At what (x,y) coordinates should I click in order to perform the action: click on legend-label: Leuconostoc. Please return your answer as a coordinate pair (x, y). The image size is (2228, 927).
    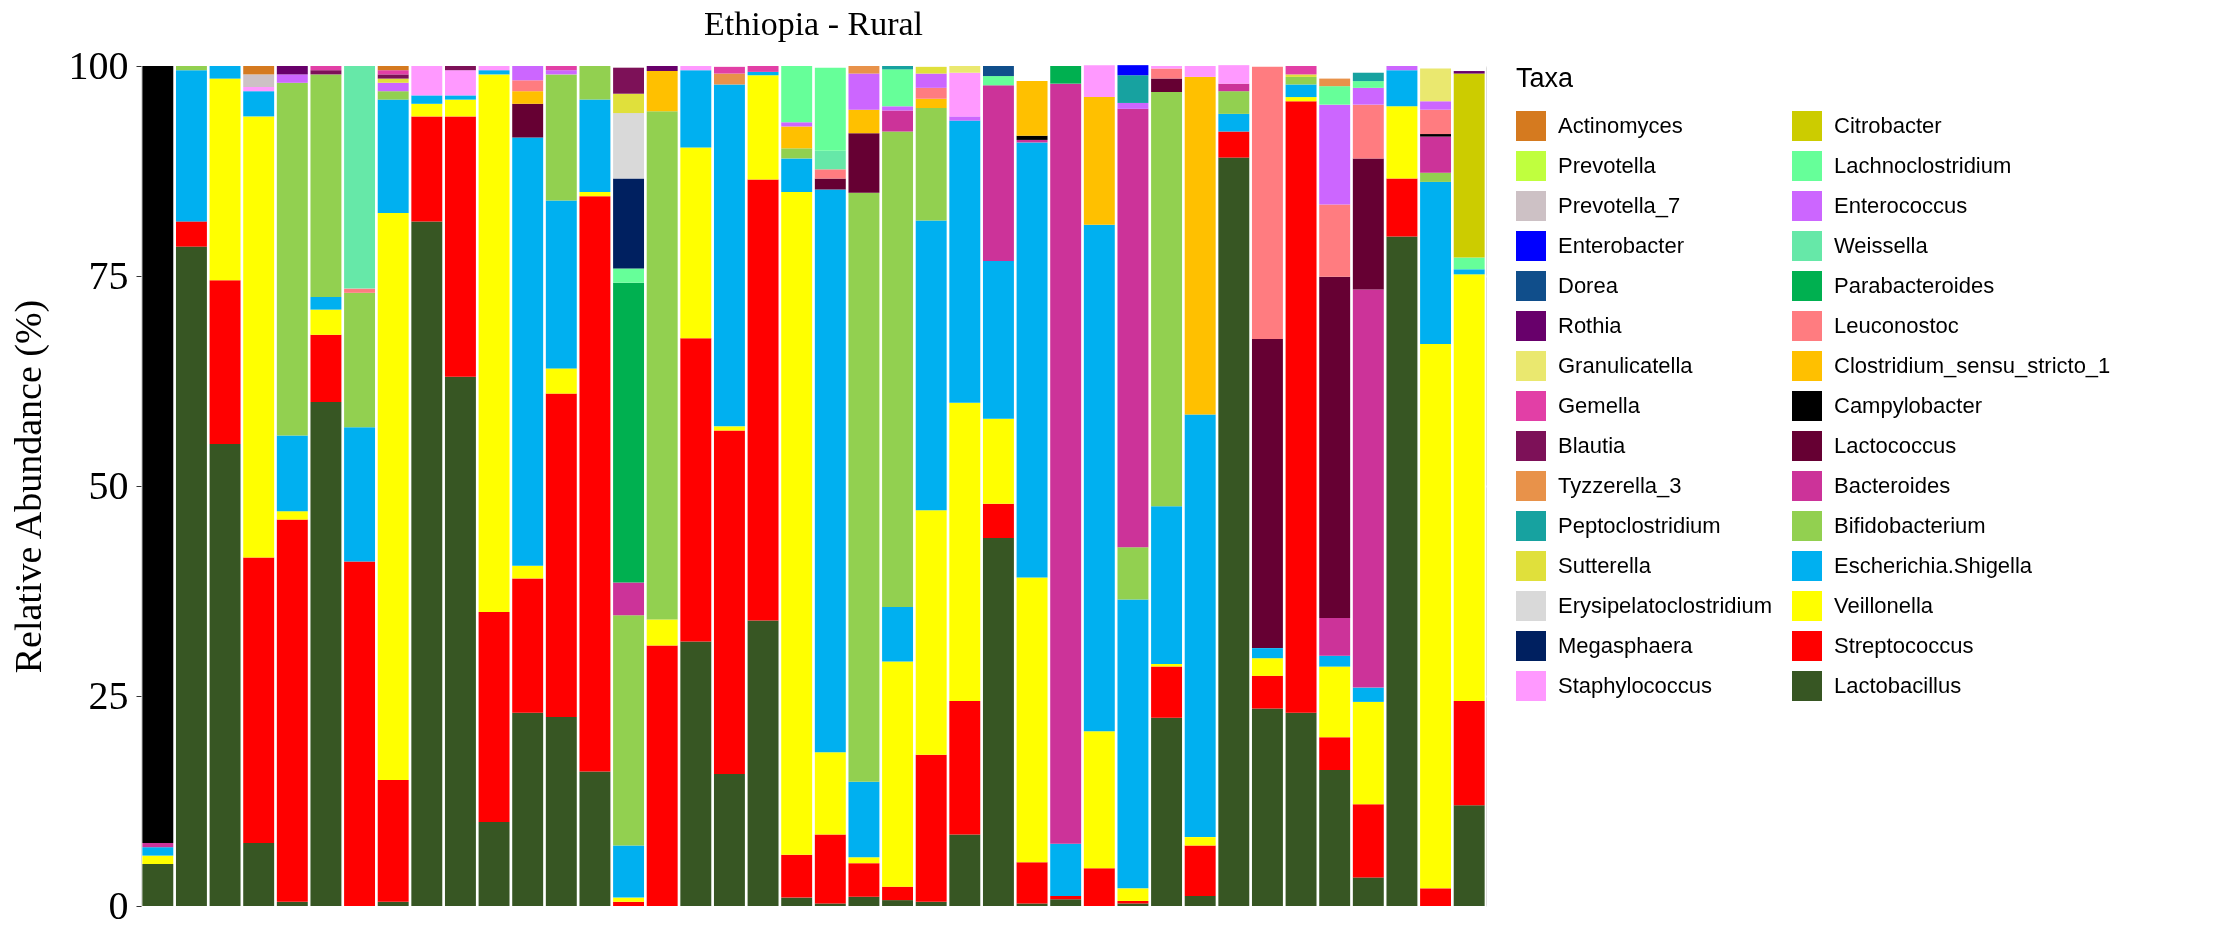
    Looking at the image, I should click on (1896, 325).